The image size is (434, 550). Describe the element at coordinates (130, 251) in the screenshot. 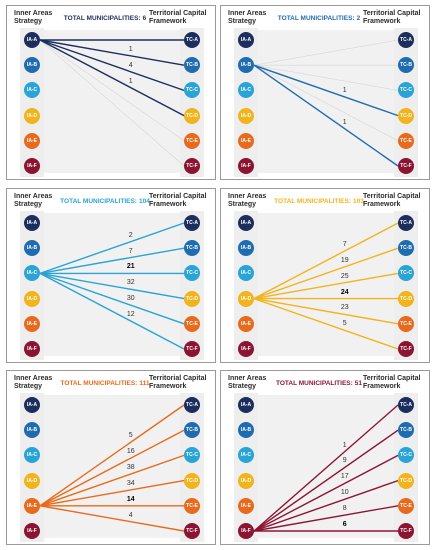

I see `link-value-label: 7` at that location.